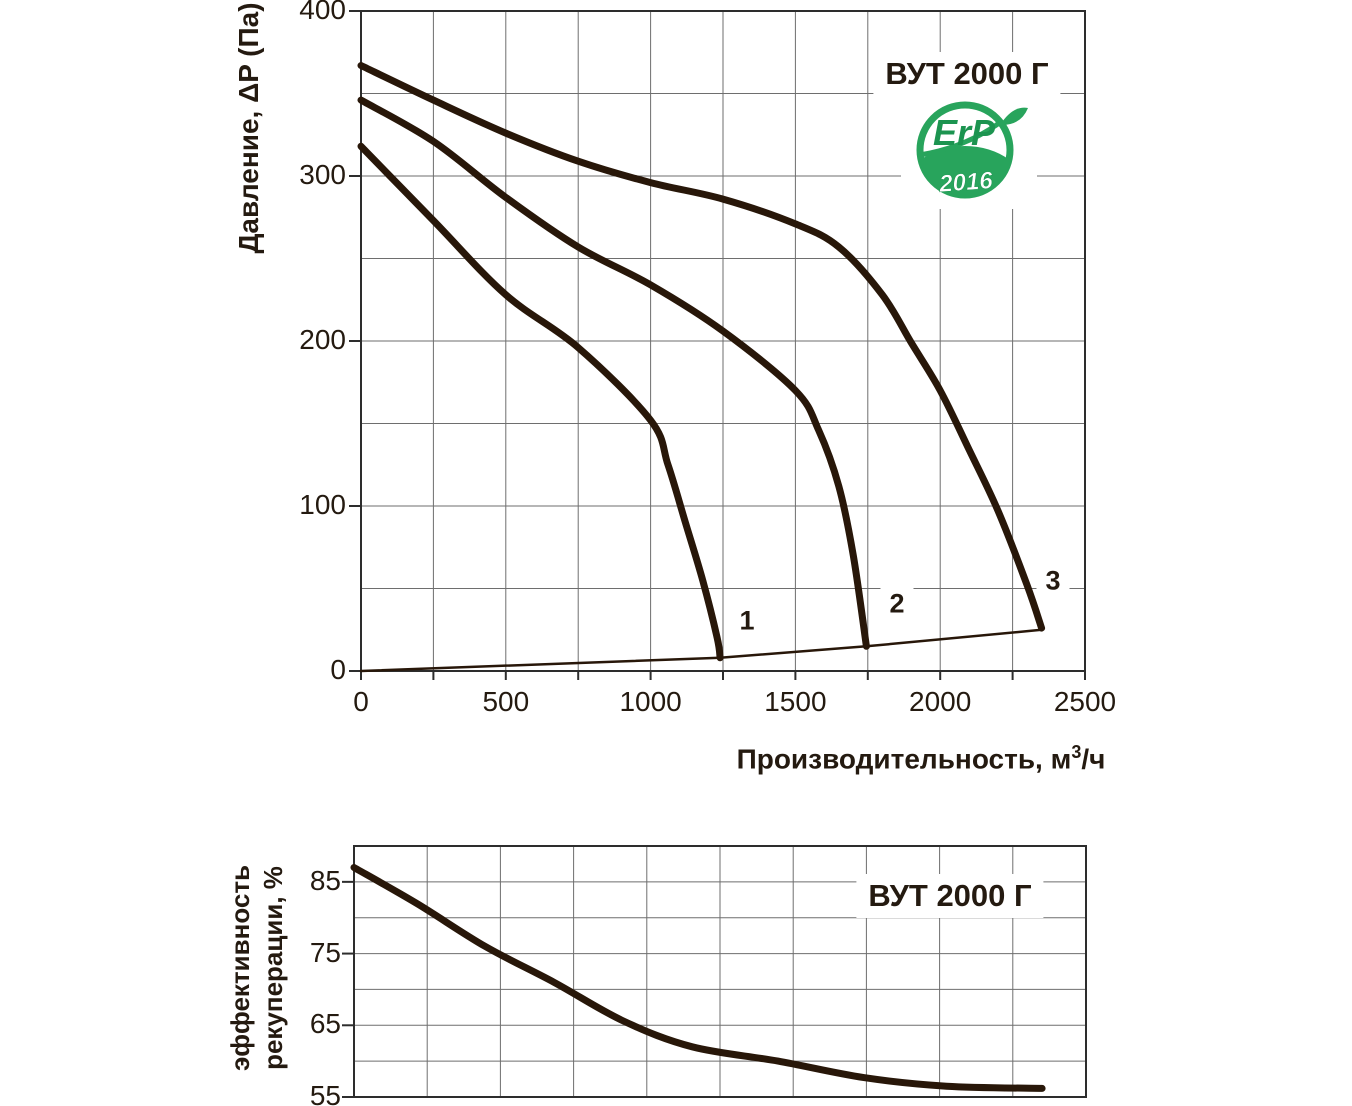  I want to click on erp-2016-badge: ErP 2016, so click(969, 150).